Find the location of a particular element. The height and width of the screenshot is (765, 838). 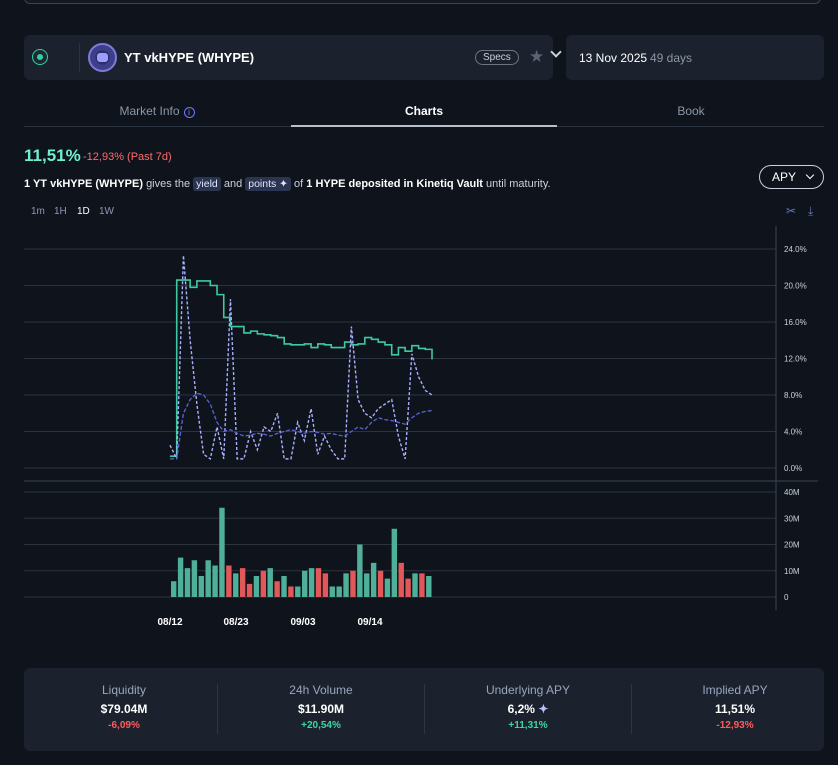

stat-value: $79.04M is located at coordinates (124, 709).